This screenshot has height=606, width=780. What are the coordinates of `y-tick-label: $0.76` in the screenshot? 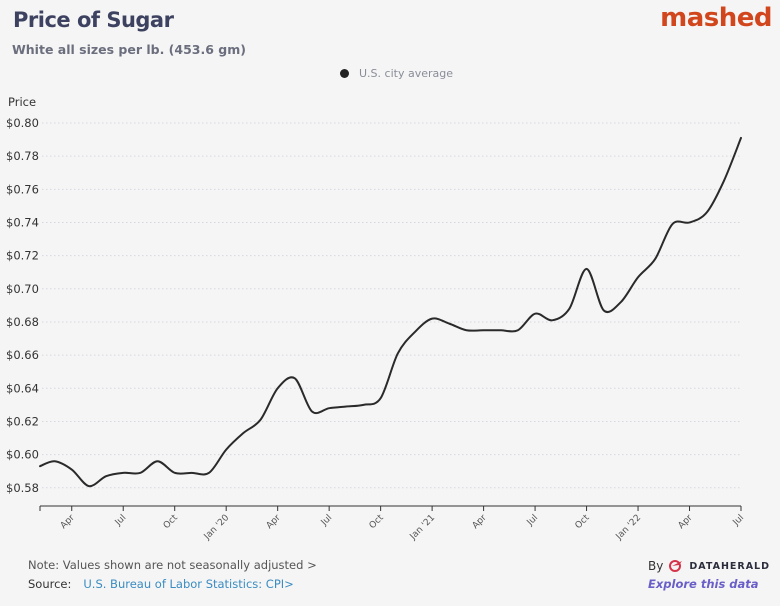 It's located at (22, 189).